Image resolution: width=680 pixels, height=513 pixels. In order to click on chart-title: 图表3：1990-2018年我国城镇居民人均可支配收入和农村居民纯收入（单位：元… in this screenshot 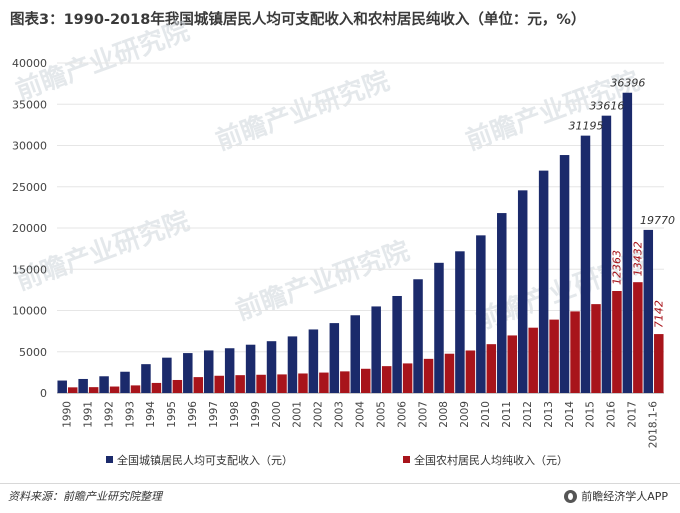, I will do `click(298, 20)`.